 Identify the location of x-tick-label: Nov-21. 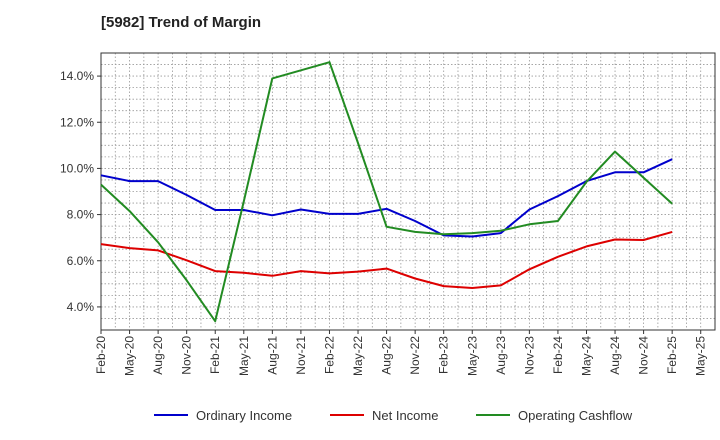
(301, 355).